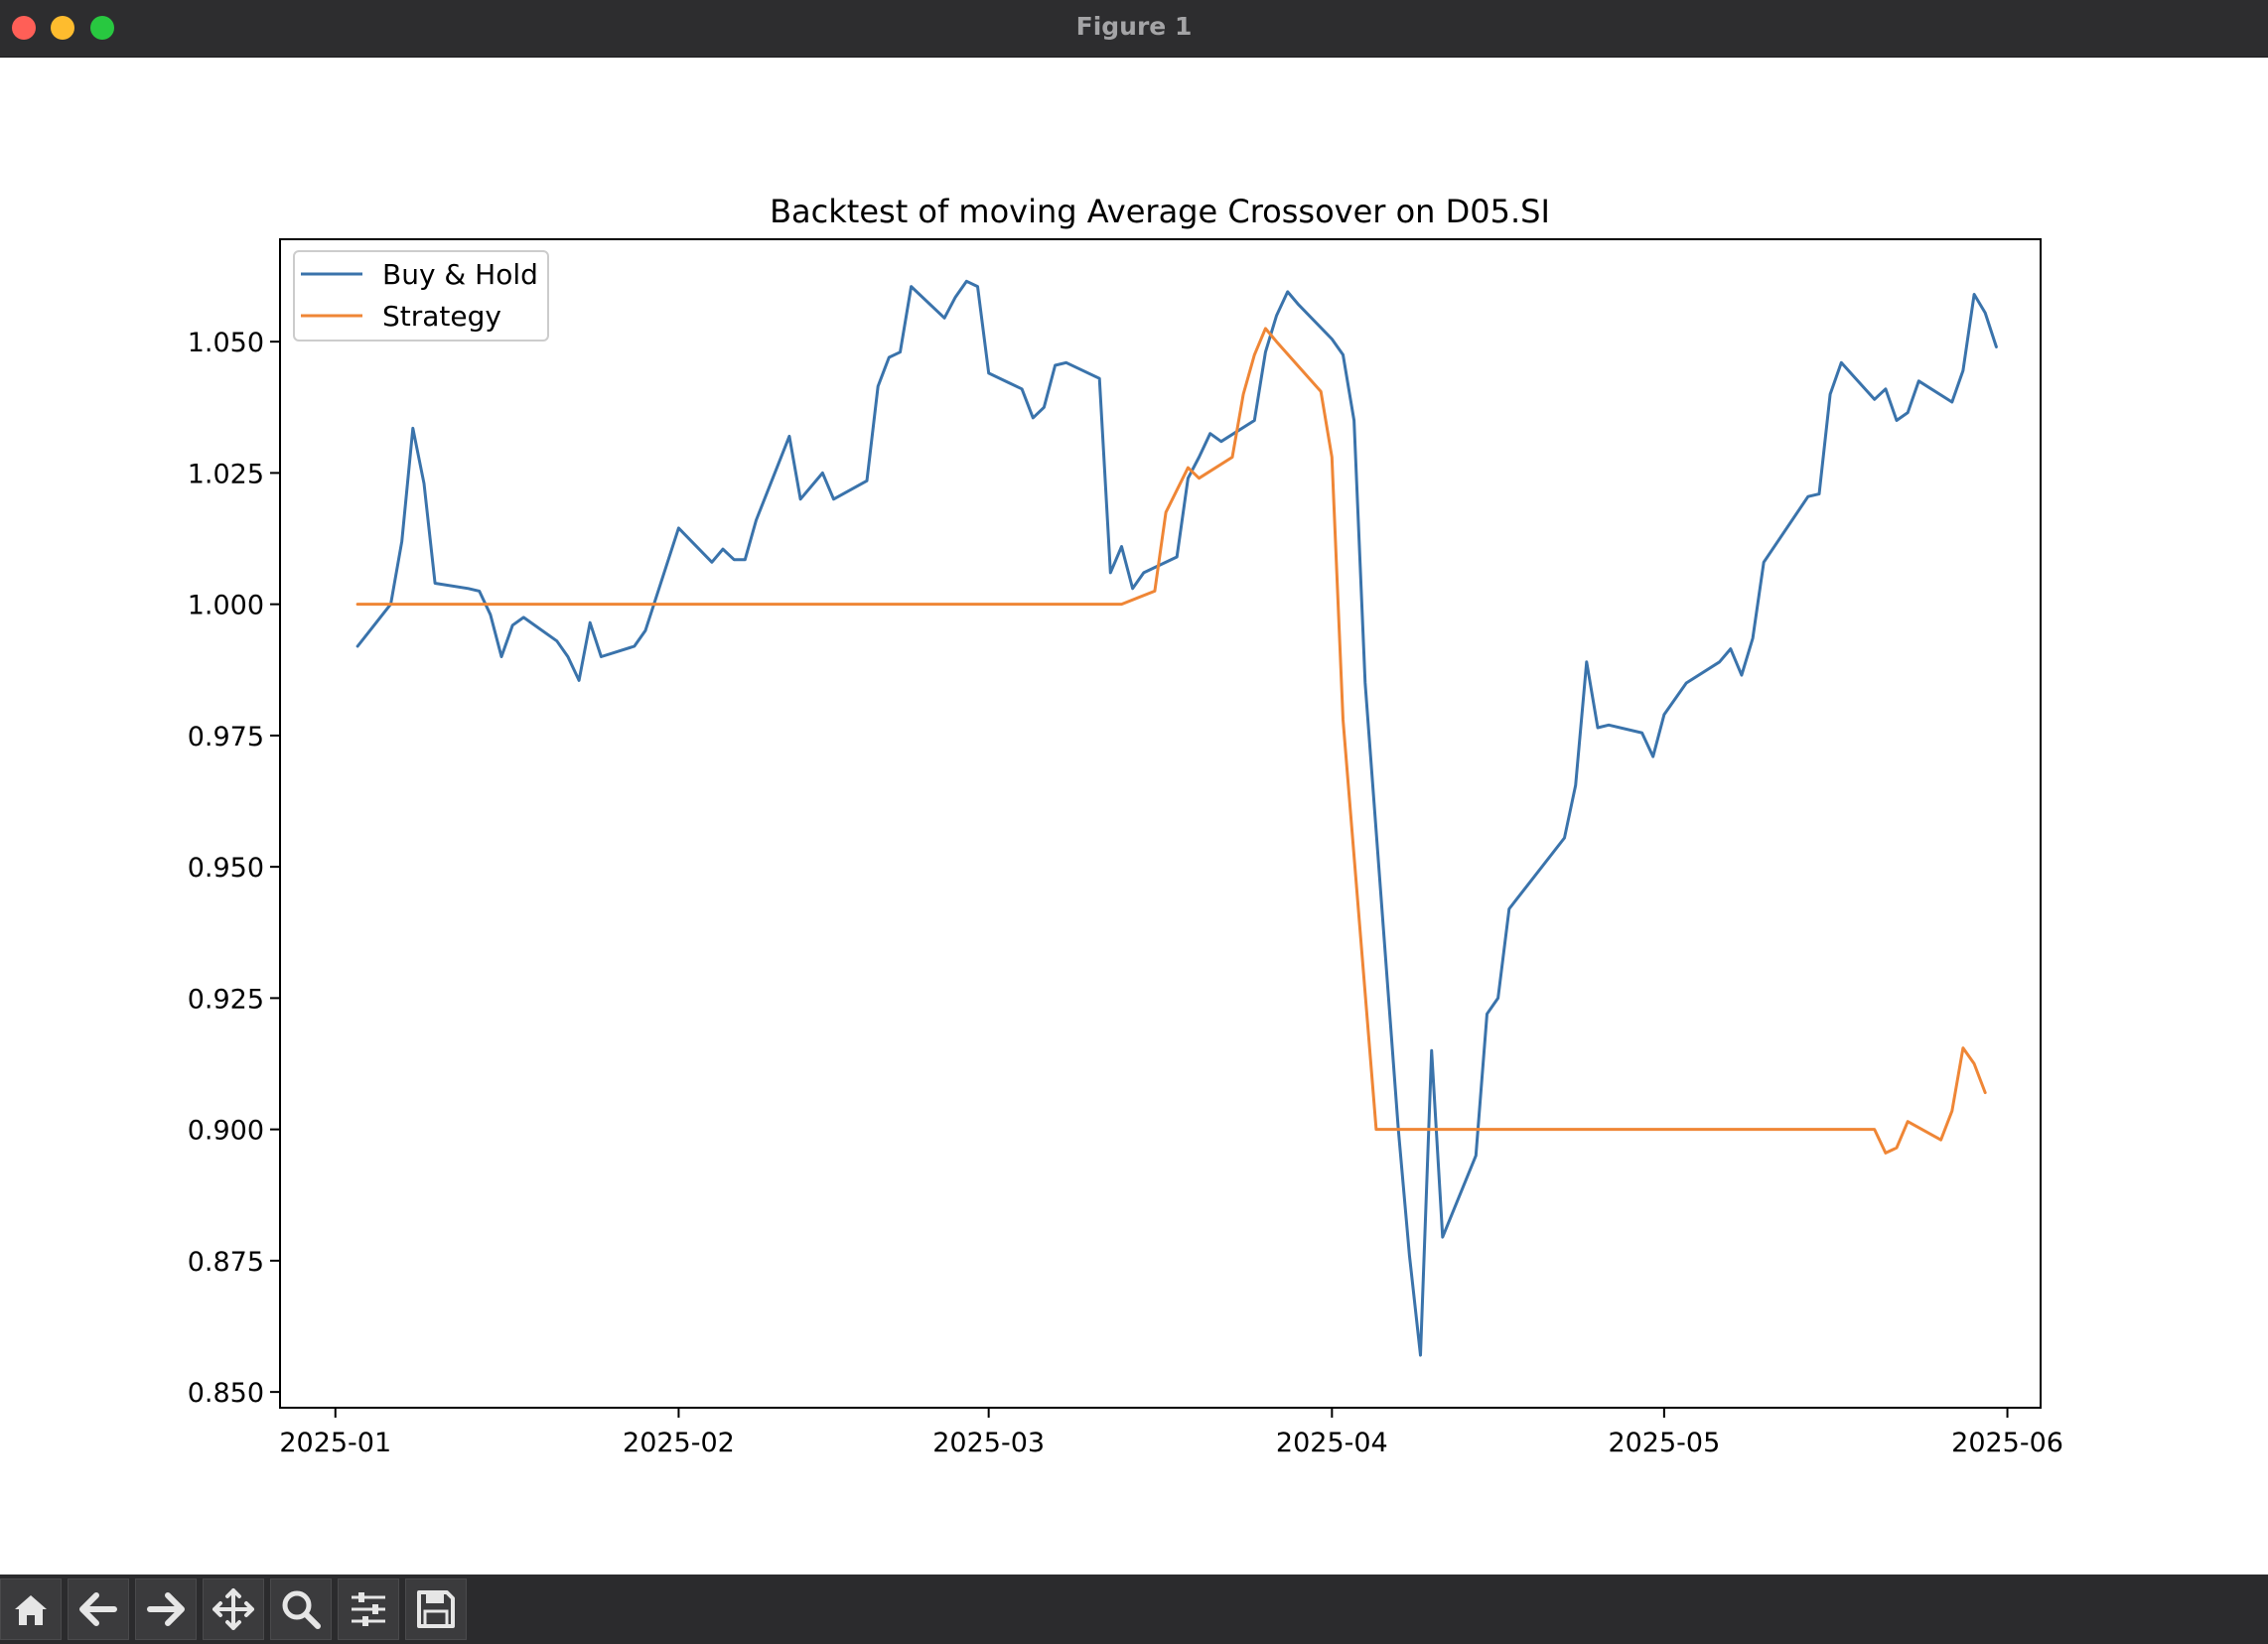  What do you see at coordinates (226, 343) in the screenshot?
I see `y-tick-label: 1.050` at bounding box center [226, 343].